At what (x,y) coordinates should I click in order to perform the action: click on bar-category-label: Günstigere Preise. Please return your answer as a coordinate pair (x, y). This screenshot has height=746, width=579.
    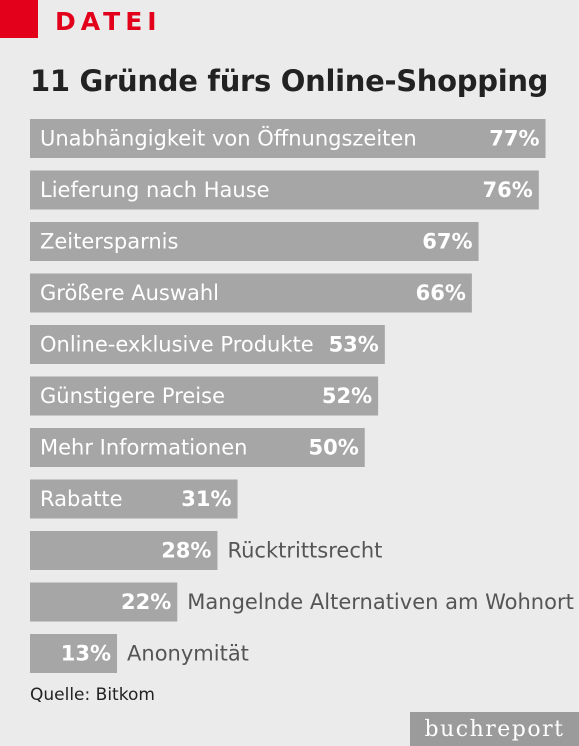
    Looking at the image, I should click on (132, 396).